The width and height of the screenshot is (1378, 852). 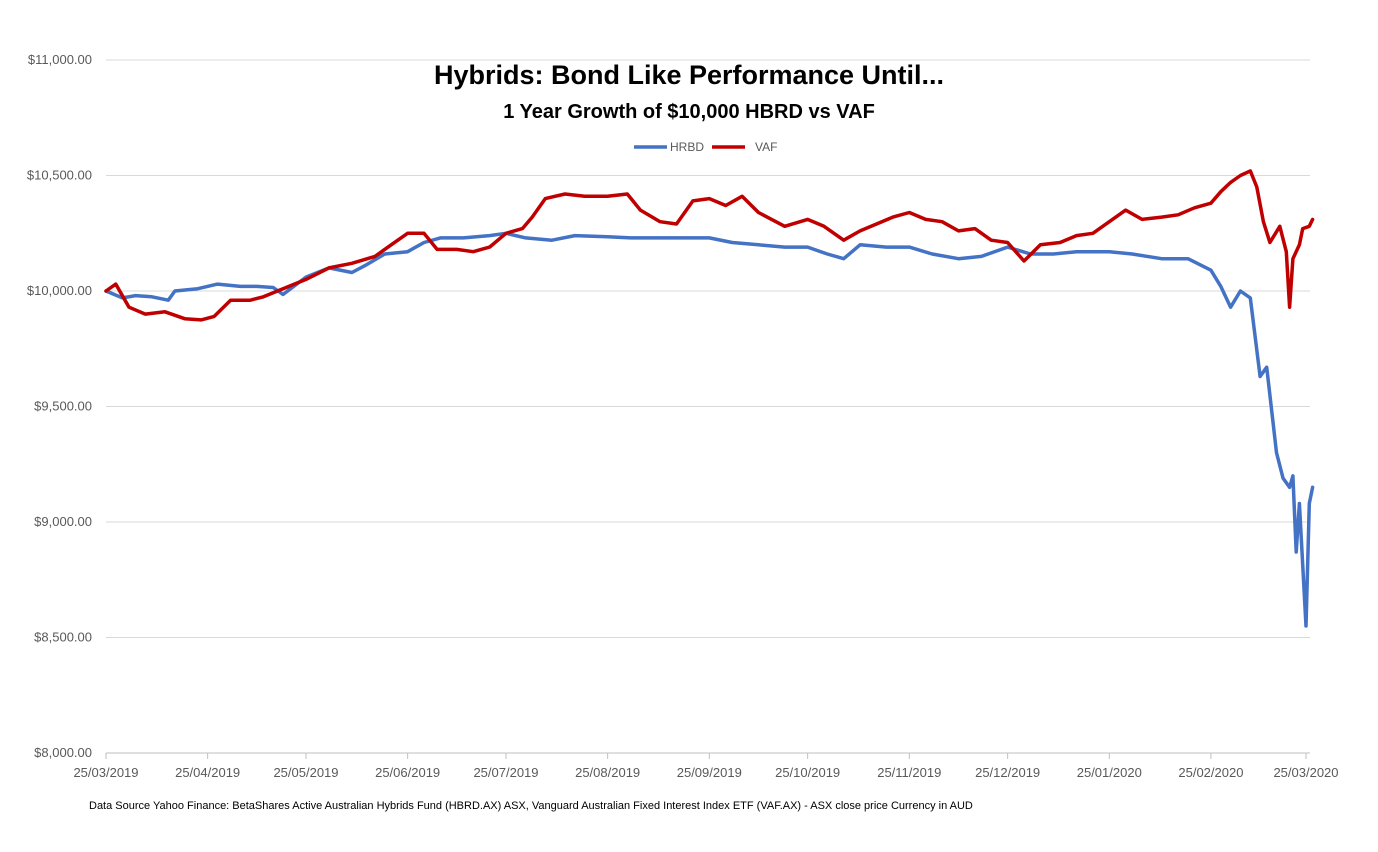 What do you see at coordinates (705, 147) in the screenshot?
I see `legend: HRBD VAF` at bounding box center [705, 147].